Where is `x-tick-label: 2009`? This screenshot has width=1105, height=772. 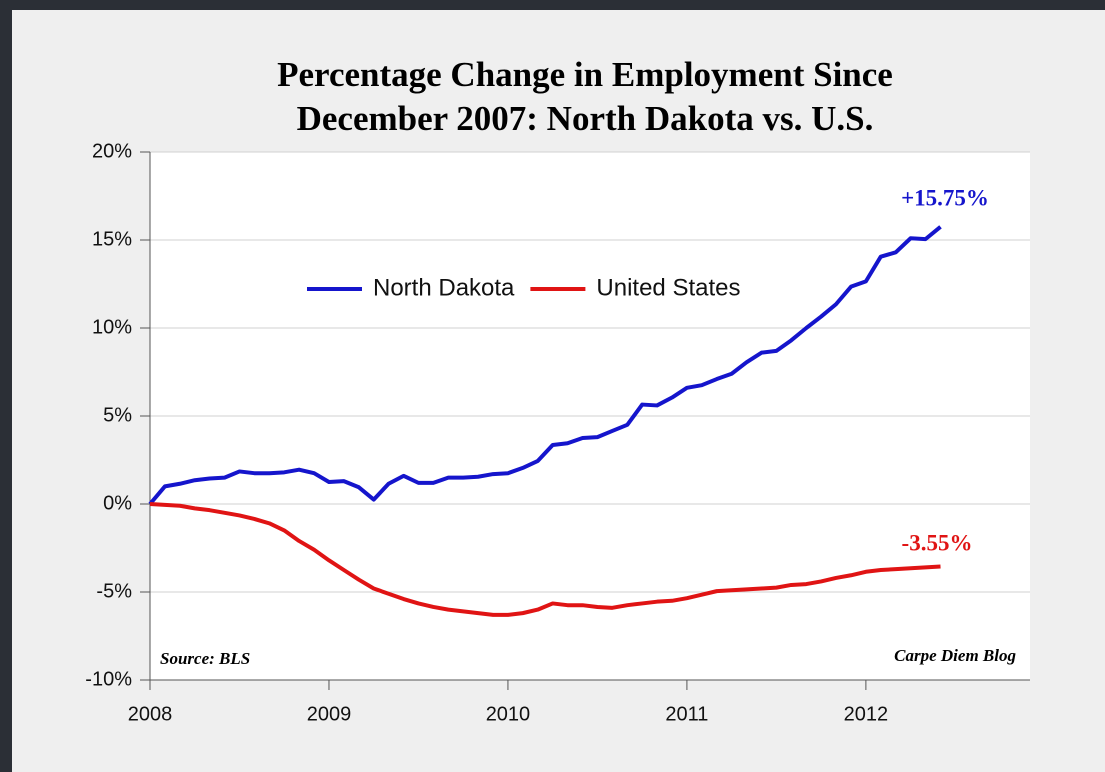
x-tick-label: 2009 is located at coordinates (329, 714).